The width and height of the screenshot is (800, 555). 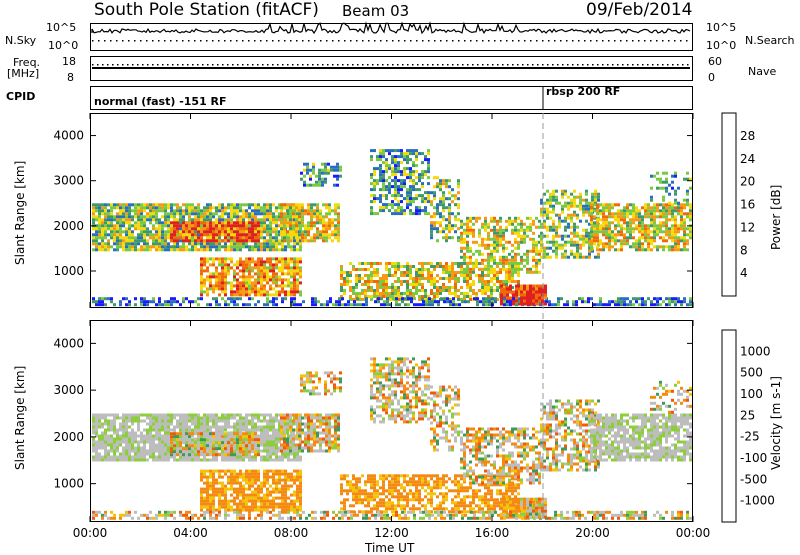 What do you see at coordinates (68, 390) in the screenshot?
I see `y-tick-label: 3000` at bounding box center [68, 390].